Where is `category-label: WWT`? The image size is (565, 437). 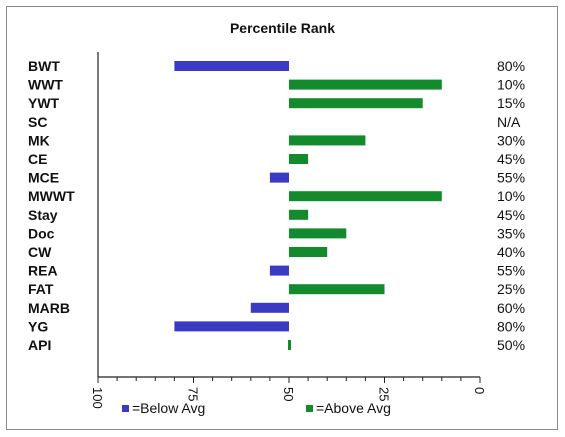
category-label: WWT is located at coordinates (45, 85).